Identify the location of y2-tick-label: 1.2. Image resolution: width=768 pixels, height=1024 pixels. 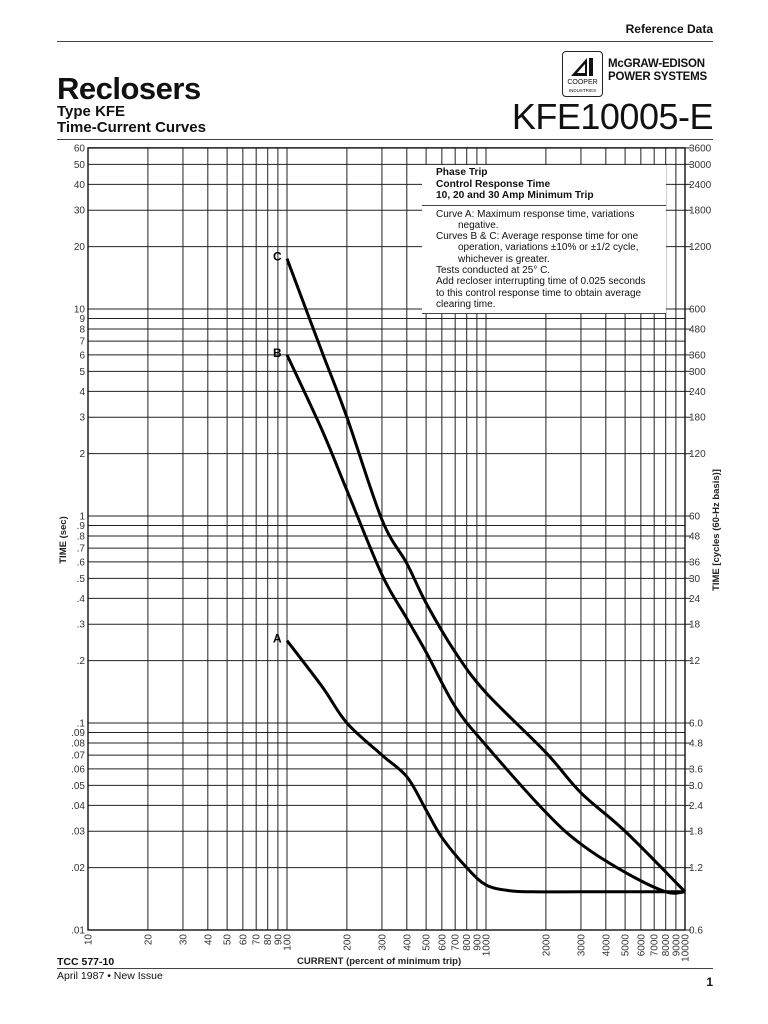
(696, 868).